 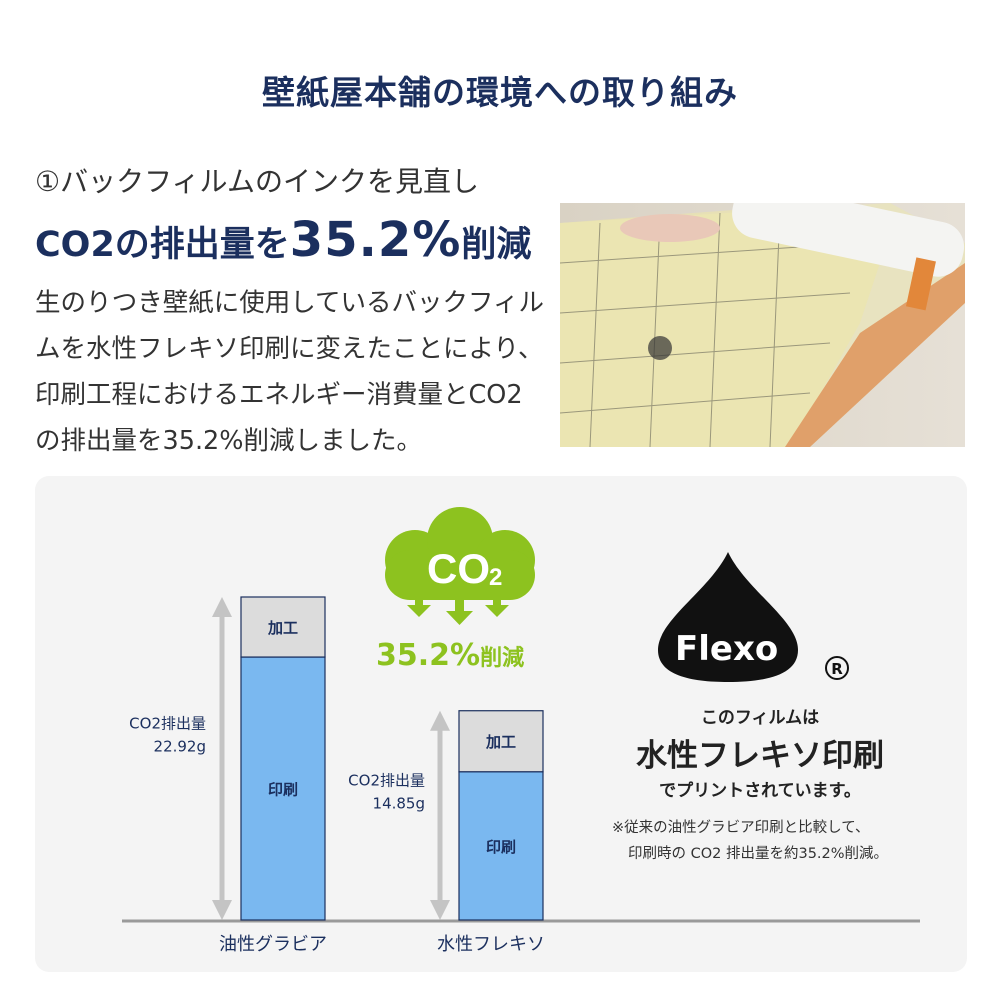 I want to click on headline-suffix: 削減, so click(x=496, y=245).